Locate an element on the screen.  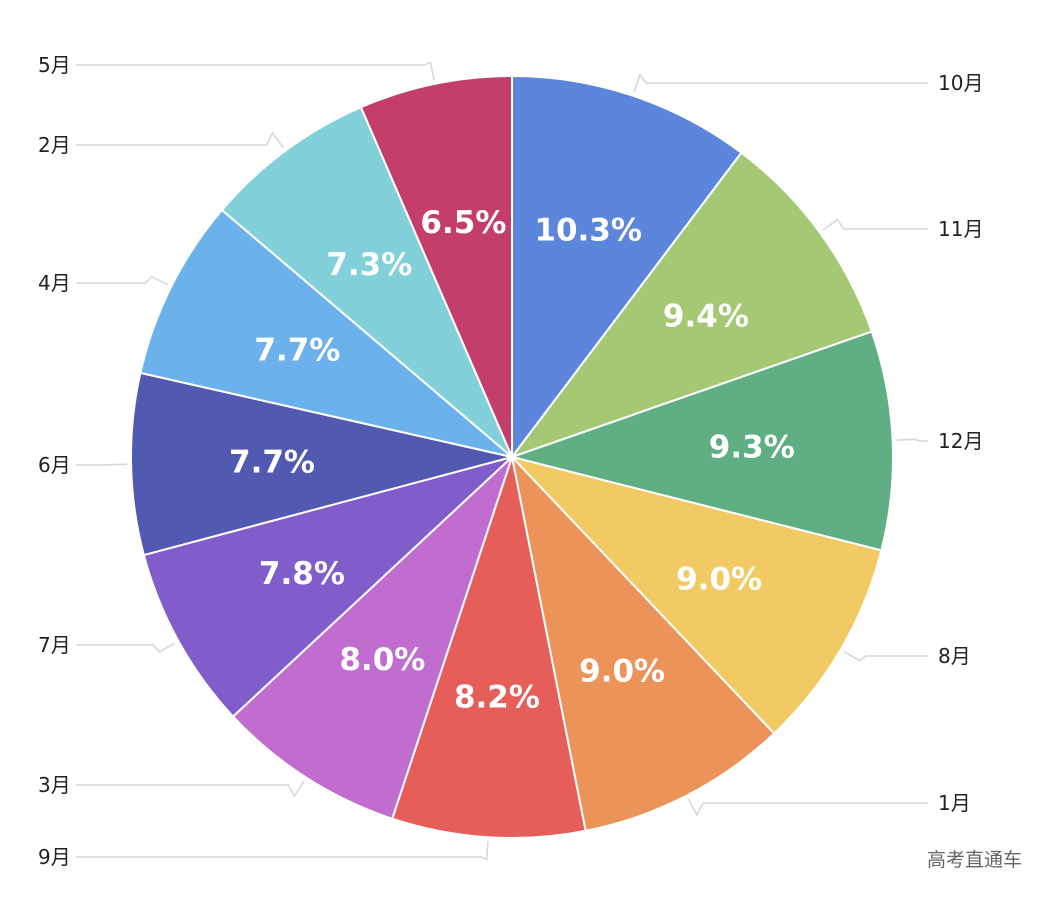
slice-month-label: 4月 is located at coordinates (54, 283).